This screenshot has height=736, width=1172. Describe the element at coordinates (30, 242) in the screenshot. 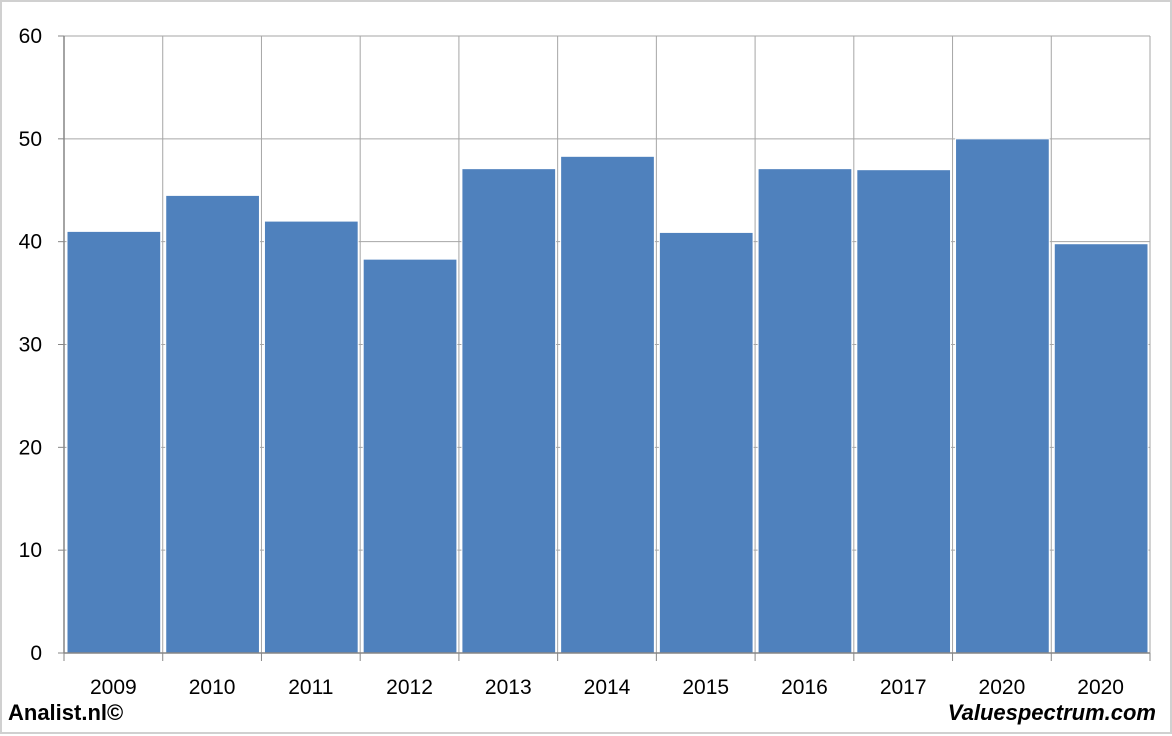

I see `y-tick-label: 40` at that location.